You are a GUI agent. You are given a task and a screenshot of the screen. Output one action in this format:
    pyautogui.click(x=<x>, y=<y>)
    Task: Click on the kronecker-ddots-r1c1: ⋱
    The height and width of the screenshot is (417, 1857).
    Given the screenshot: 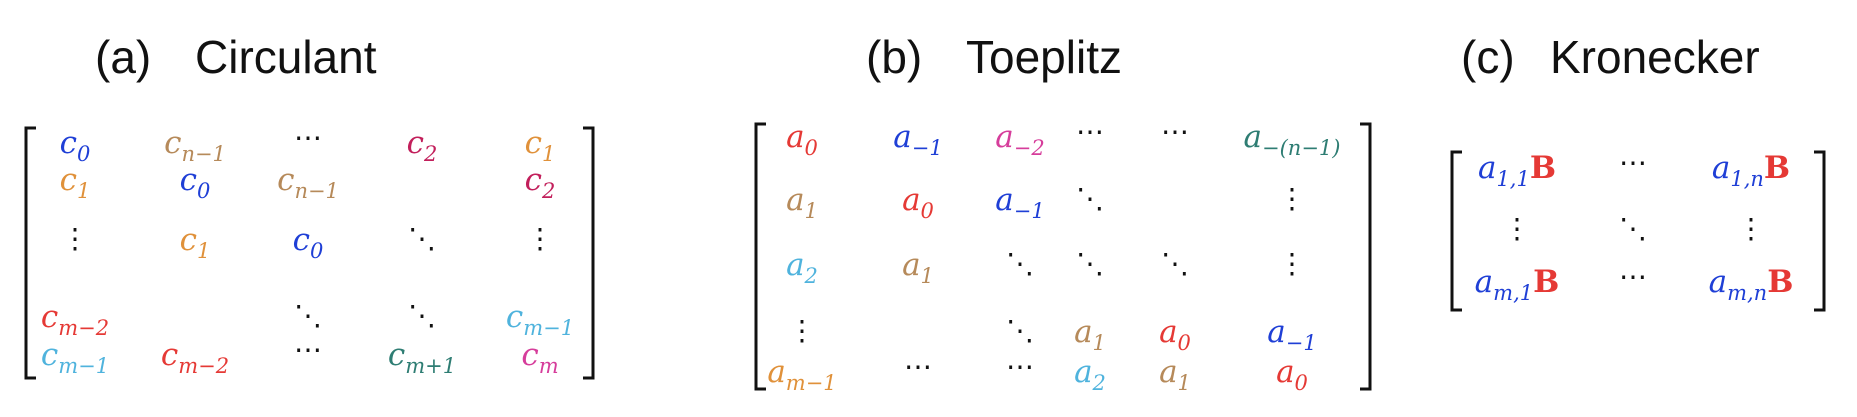 What is the action you would take?
    pyautogui.click(x=1633, y=228)
    